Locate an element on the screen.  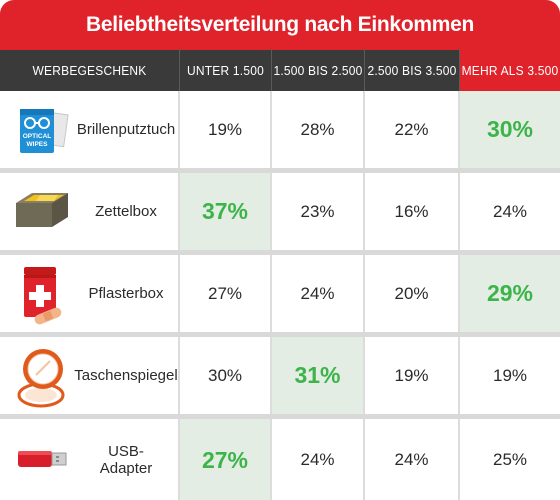
value-cell: 16% is located at coordinates (412, 211).